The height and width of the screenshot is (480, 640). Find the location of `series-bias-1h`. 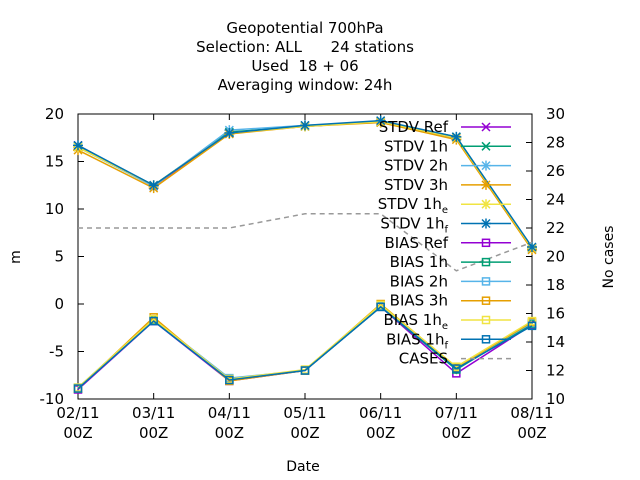

series-bias-1h is located at coordinates (305, 347).